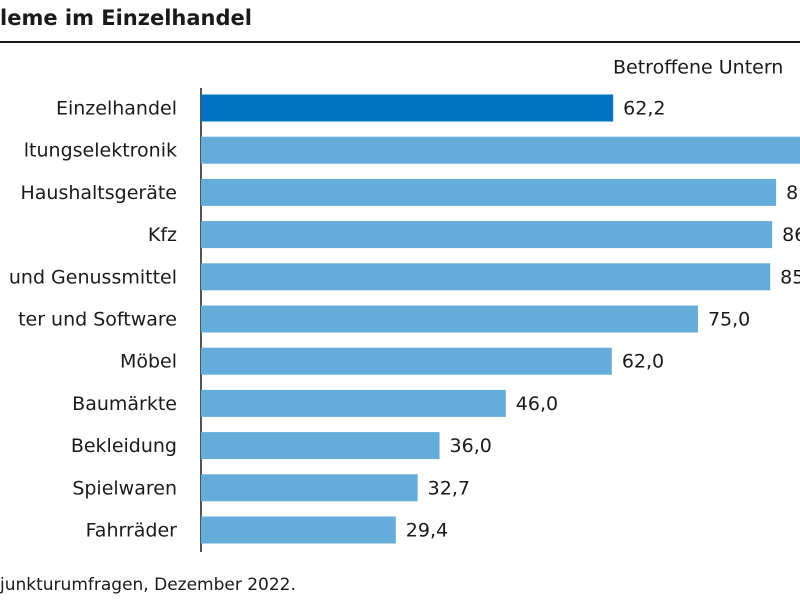 The width and height of the screenshot is (800, 600). I want to click on category-label: Einzelhandel, so click(116, 109).